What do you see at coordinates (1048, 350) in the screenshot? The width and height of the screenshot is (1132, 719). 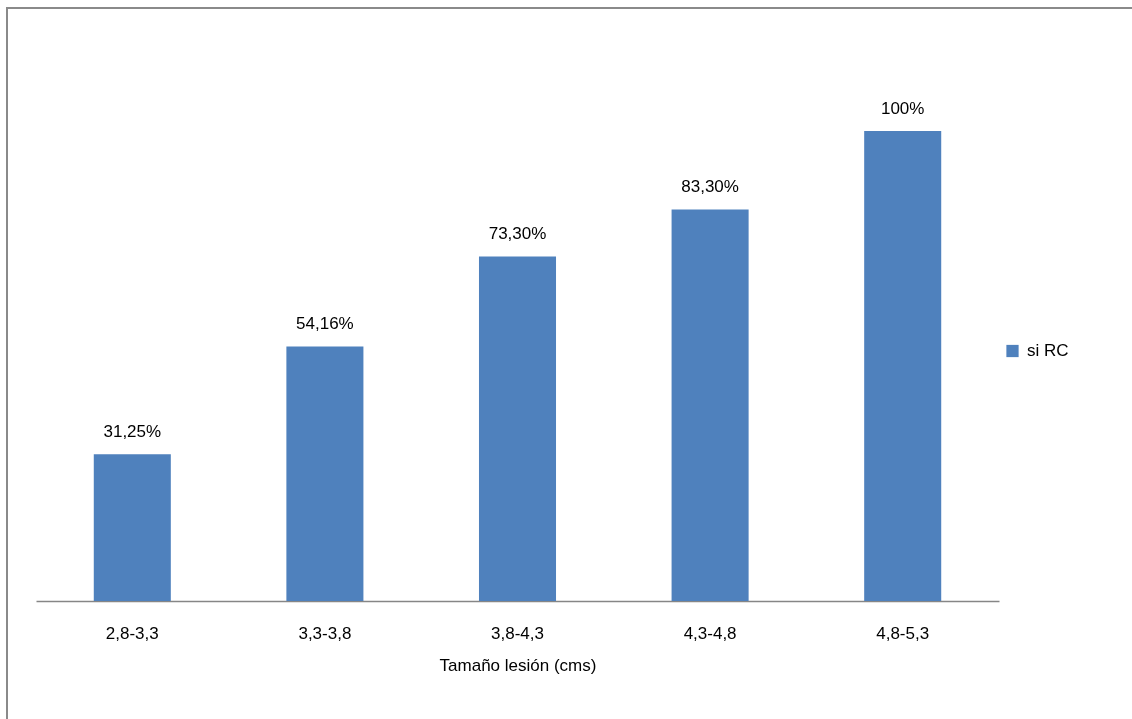 I see `legend-label: si RC` at bounding box center [1048, 350].